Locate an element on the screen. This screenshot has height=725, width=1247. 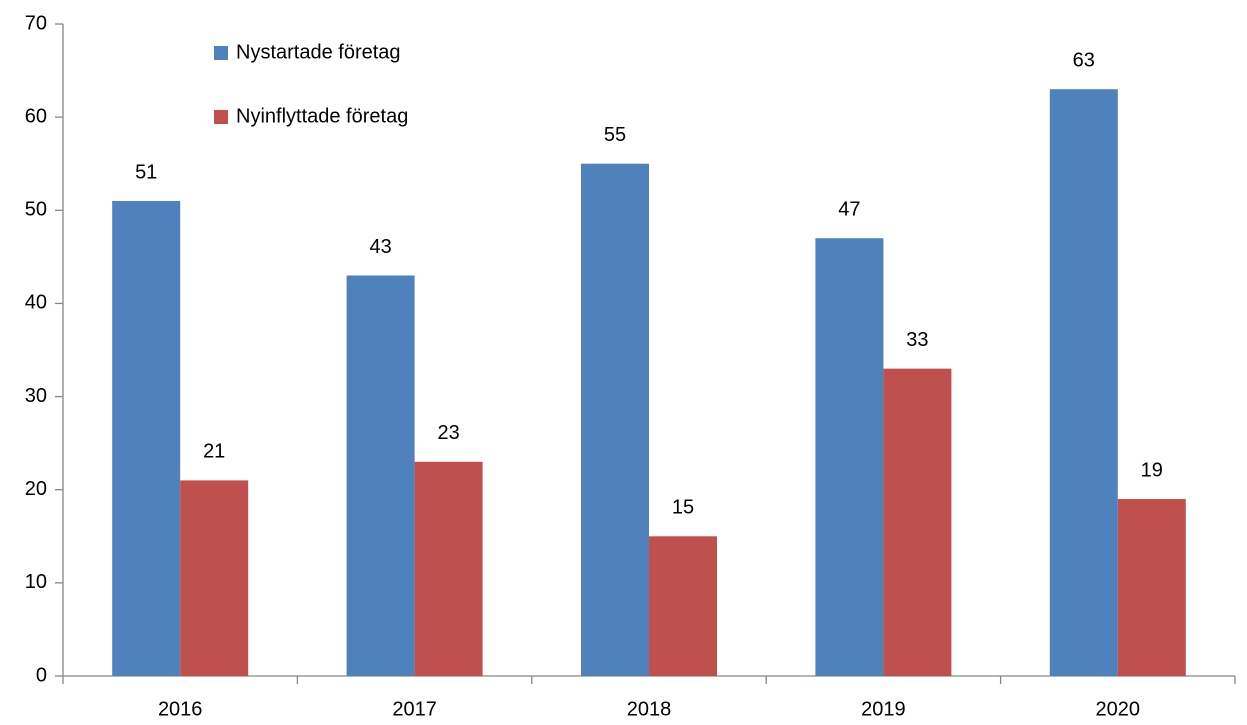
y-tick-label: 60 is located at coordinates (36, 116).